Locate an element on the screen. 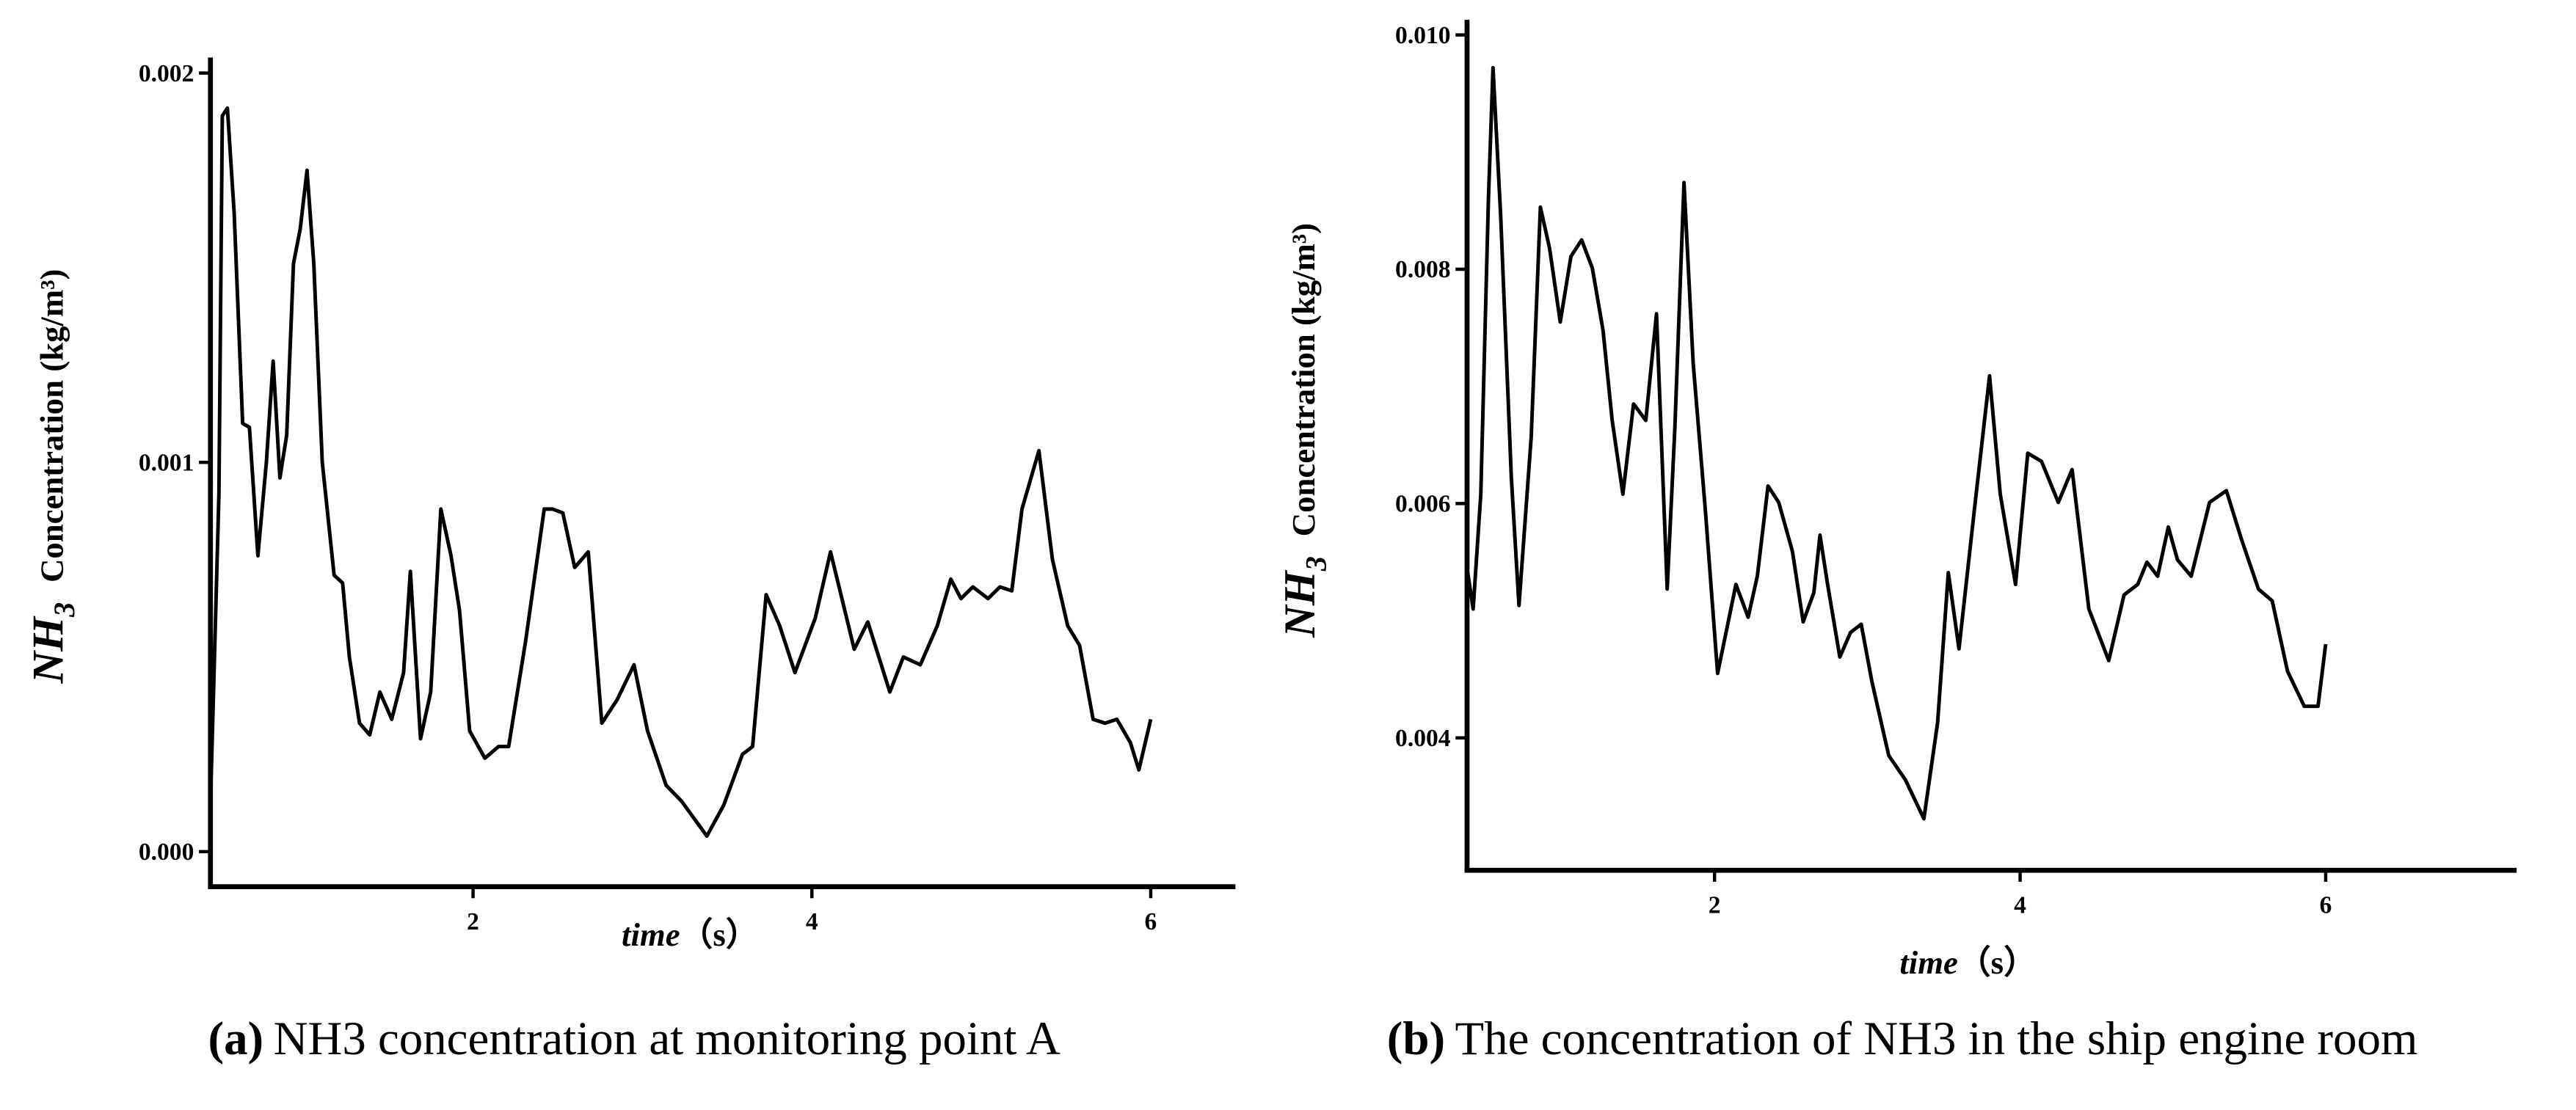 Image resolution: width=2576 pixels, height=1110 pixels. y-tick-label: 0.002 is located at coordinates (166, 73).